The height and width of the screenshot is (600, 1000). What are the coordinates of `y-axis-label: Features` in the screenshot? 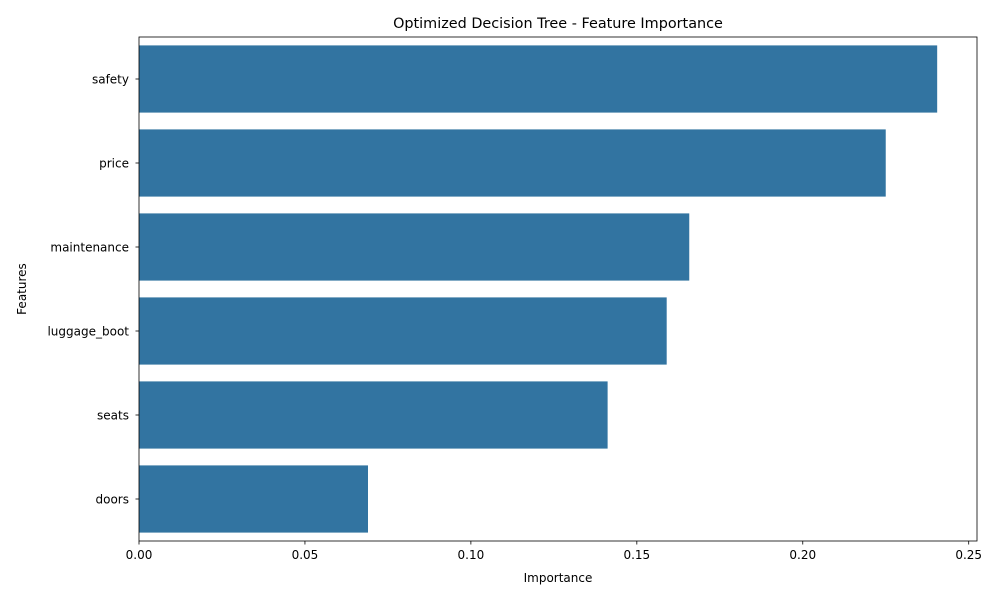 It's located at (22, 289).